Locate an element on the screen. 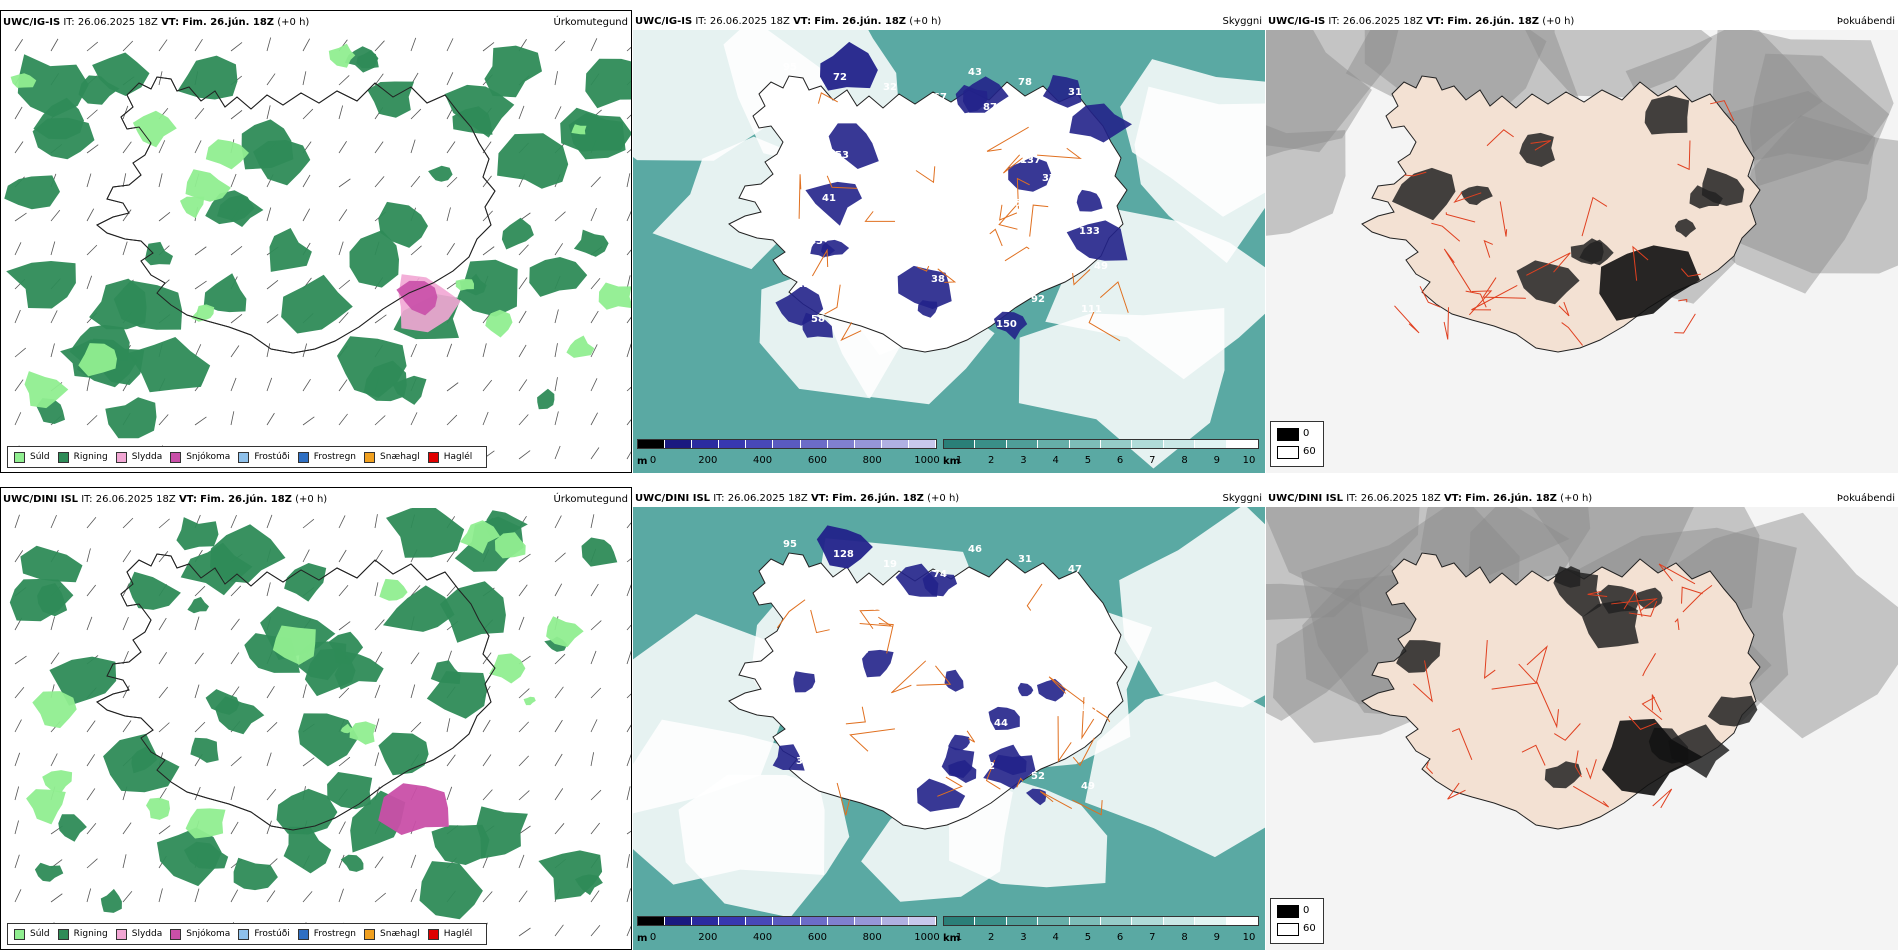 The image size is (1900, 950). low-cloud-areas is located at coordinates (953, 190).